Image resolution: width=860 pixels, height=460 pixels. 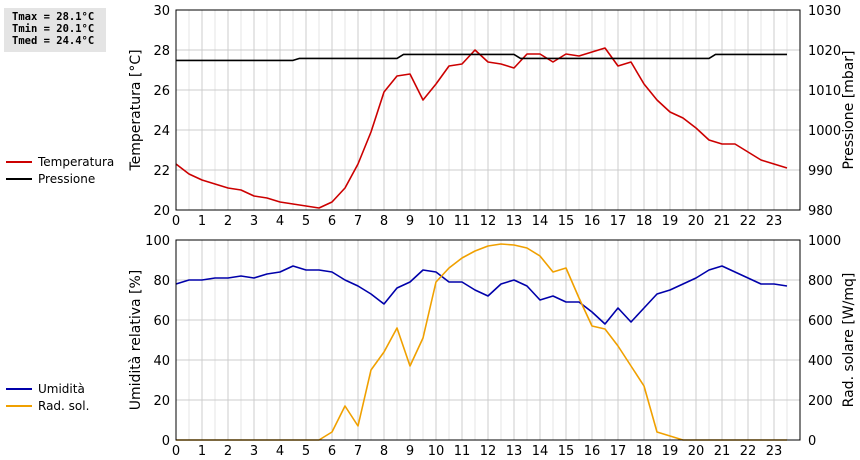 I want to click on y-tick-label-left: 22, so click(x=161, y=171).